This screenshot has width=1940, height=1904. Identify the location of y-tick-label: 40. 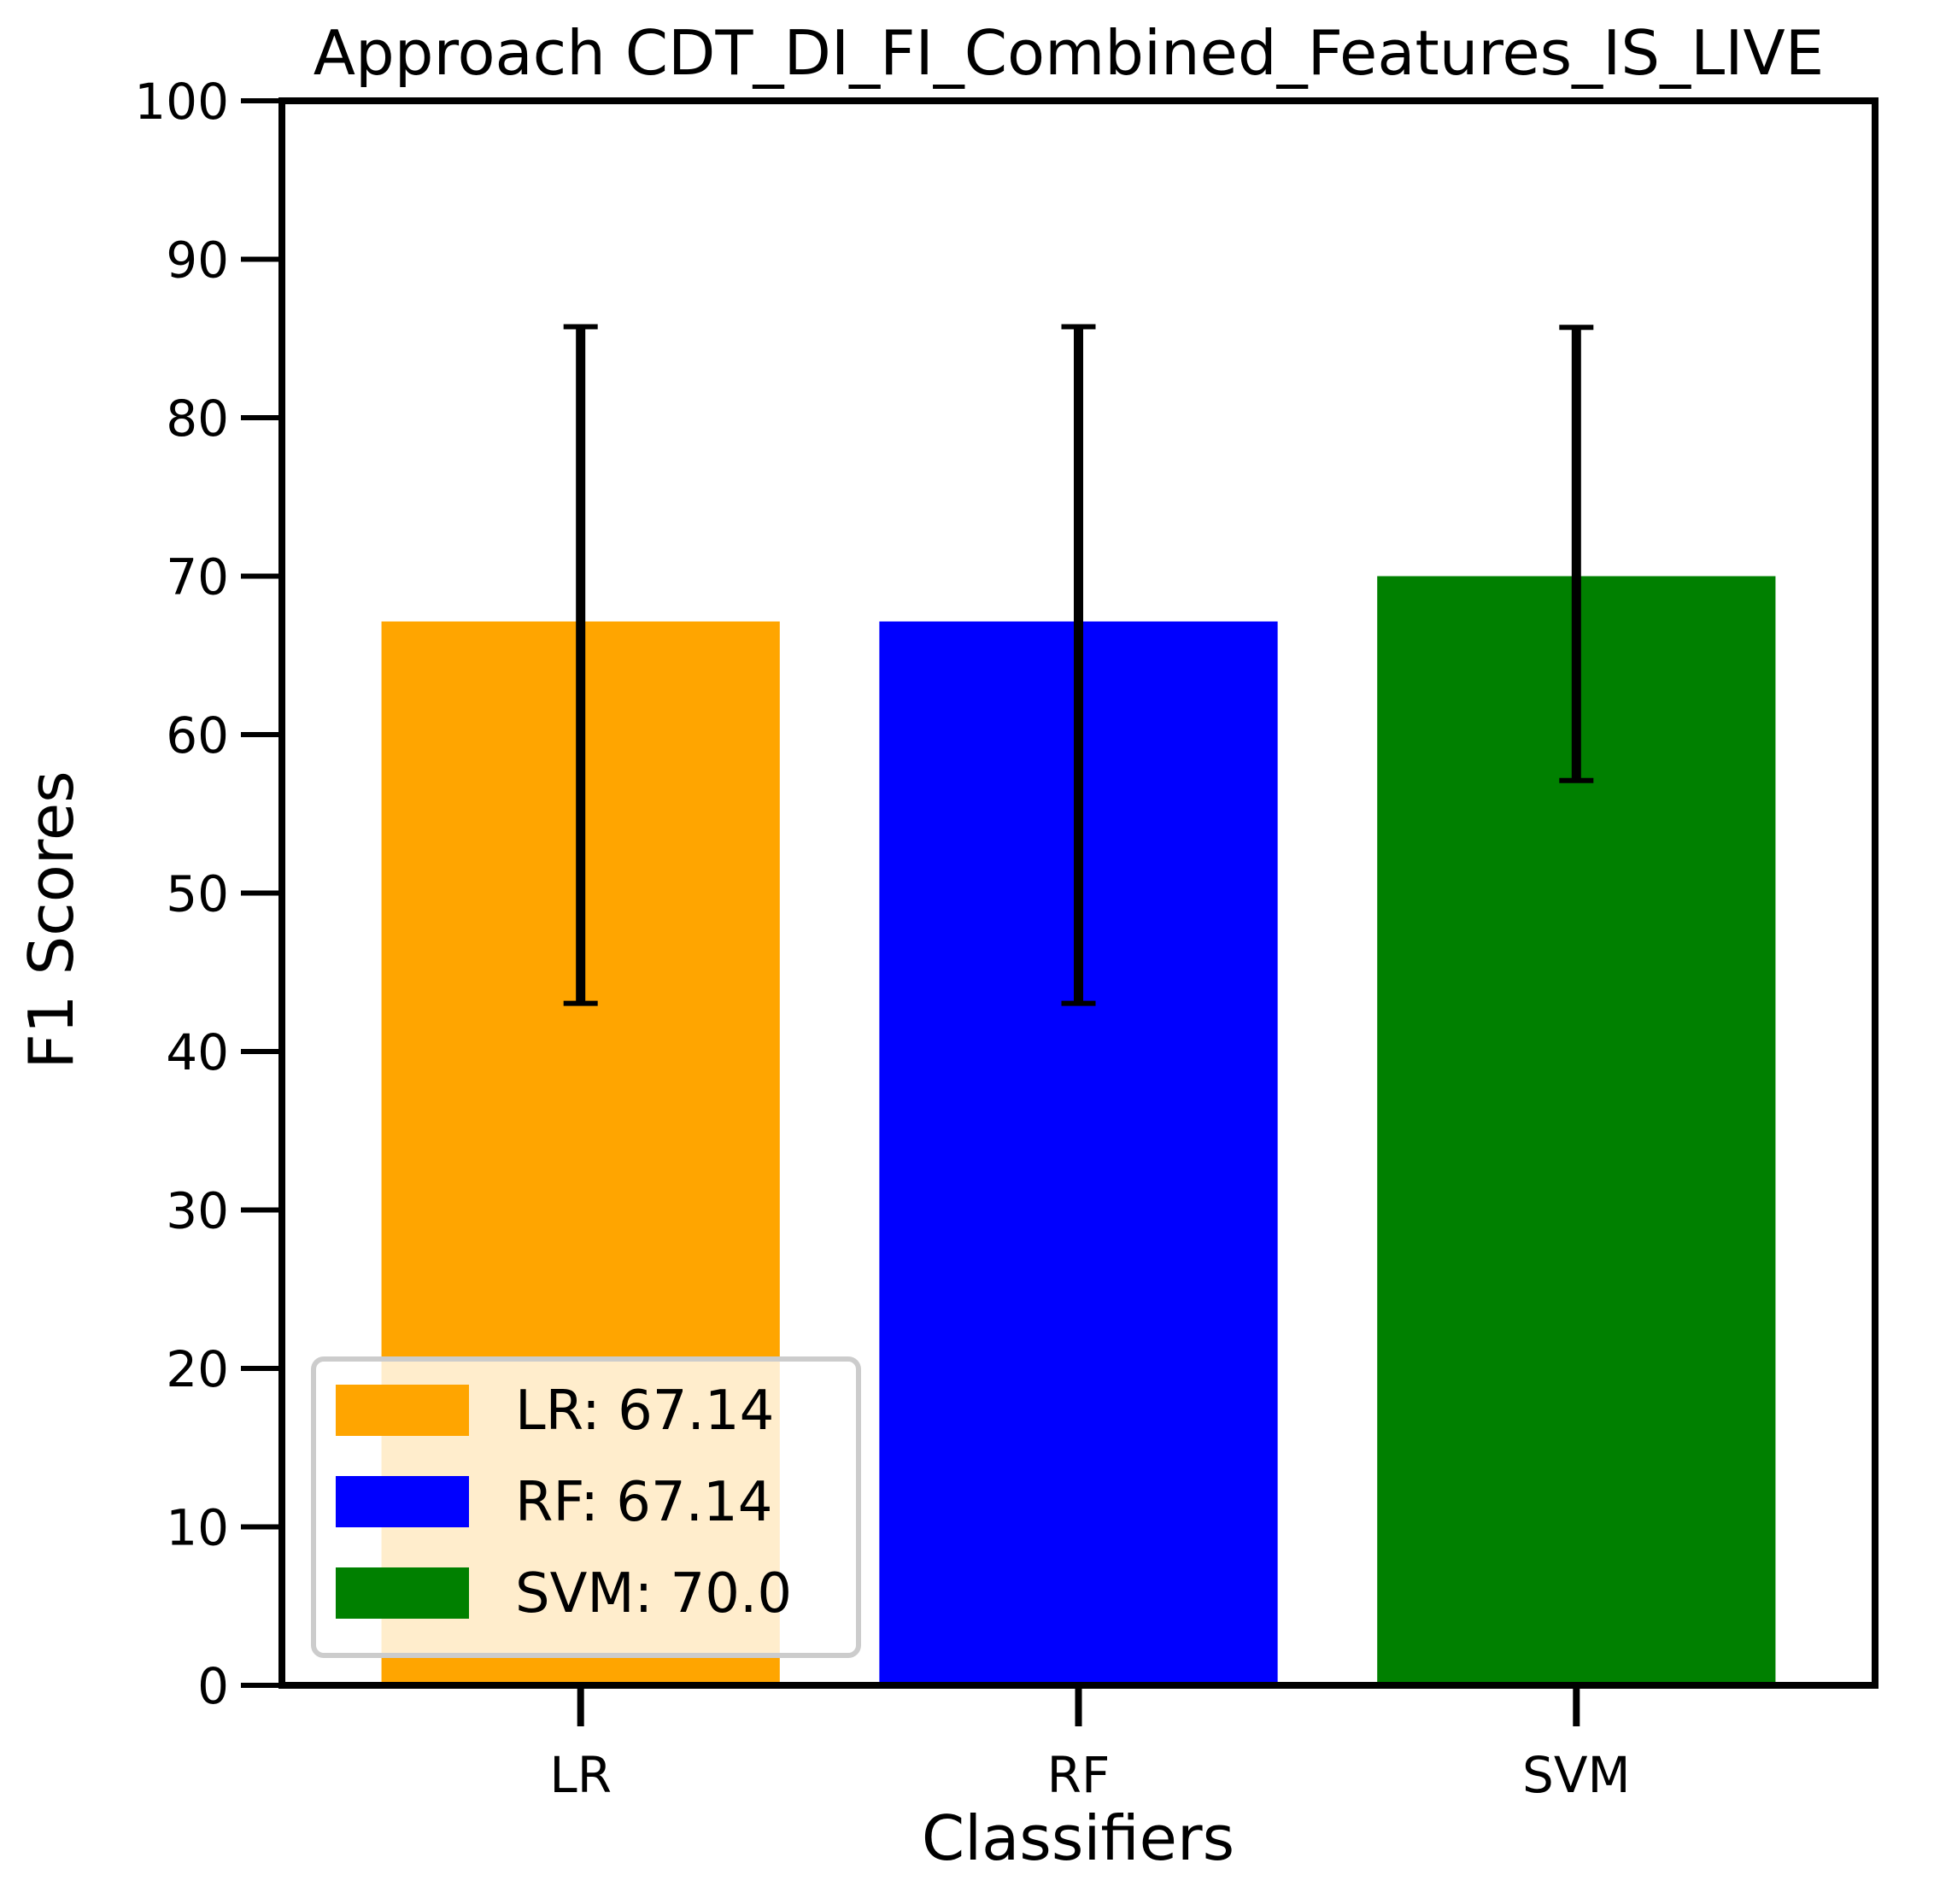
(198, 1052).